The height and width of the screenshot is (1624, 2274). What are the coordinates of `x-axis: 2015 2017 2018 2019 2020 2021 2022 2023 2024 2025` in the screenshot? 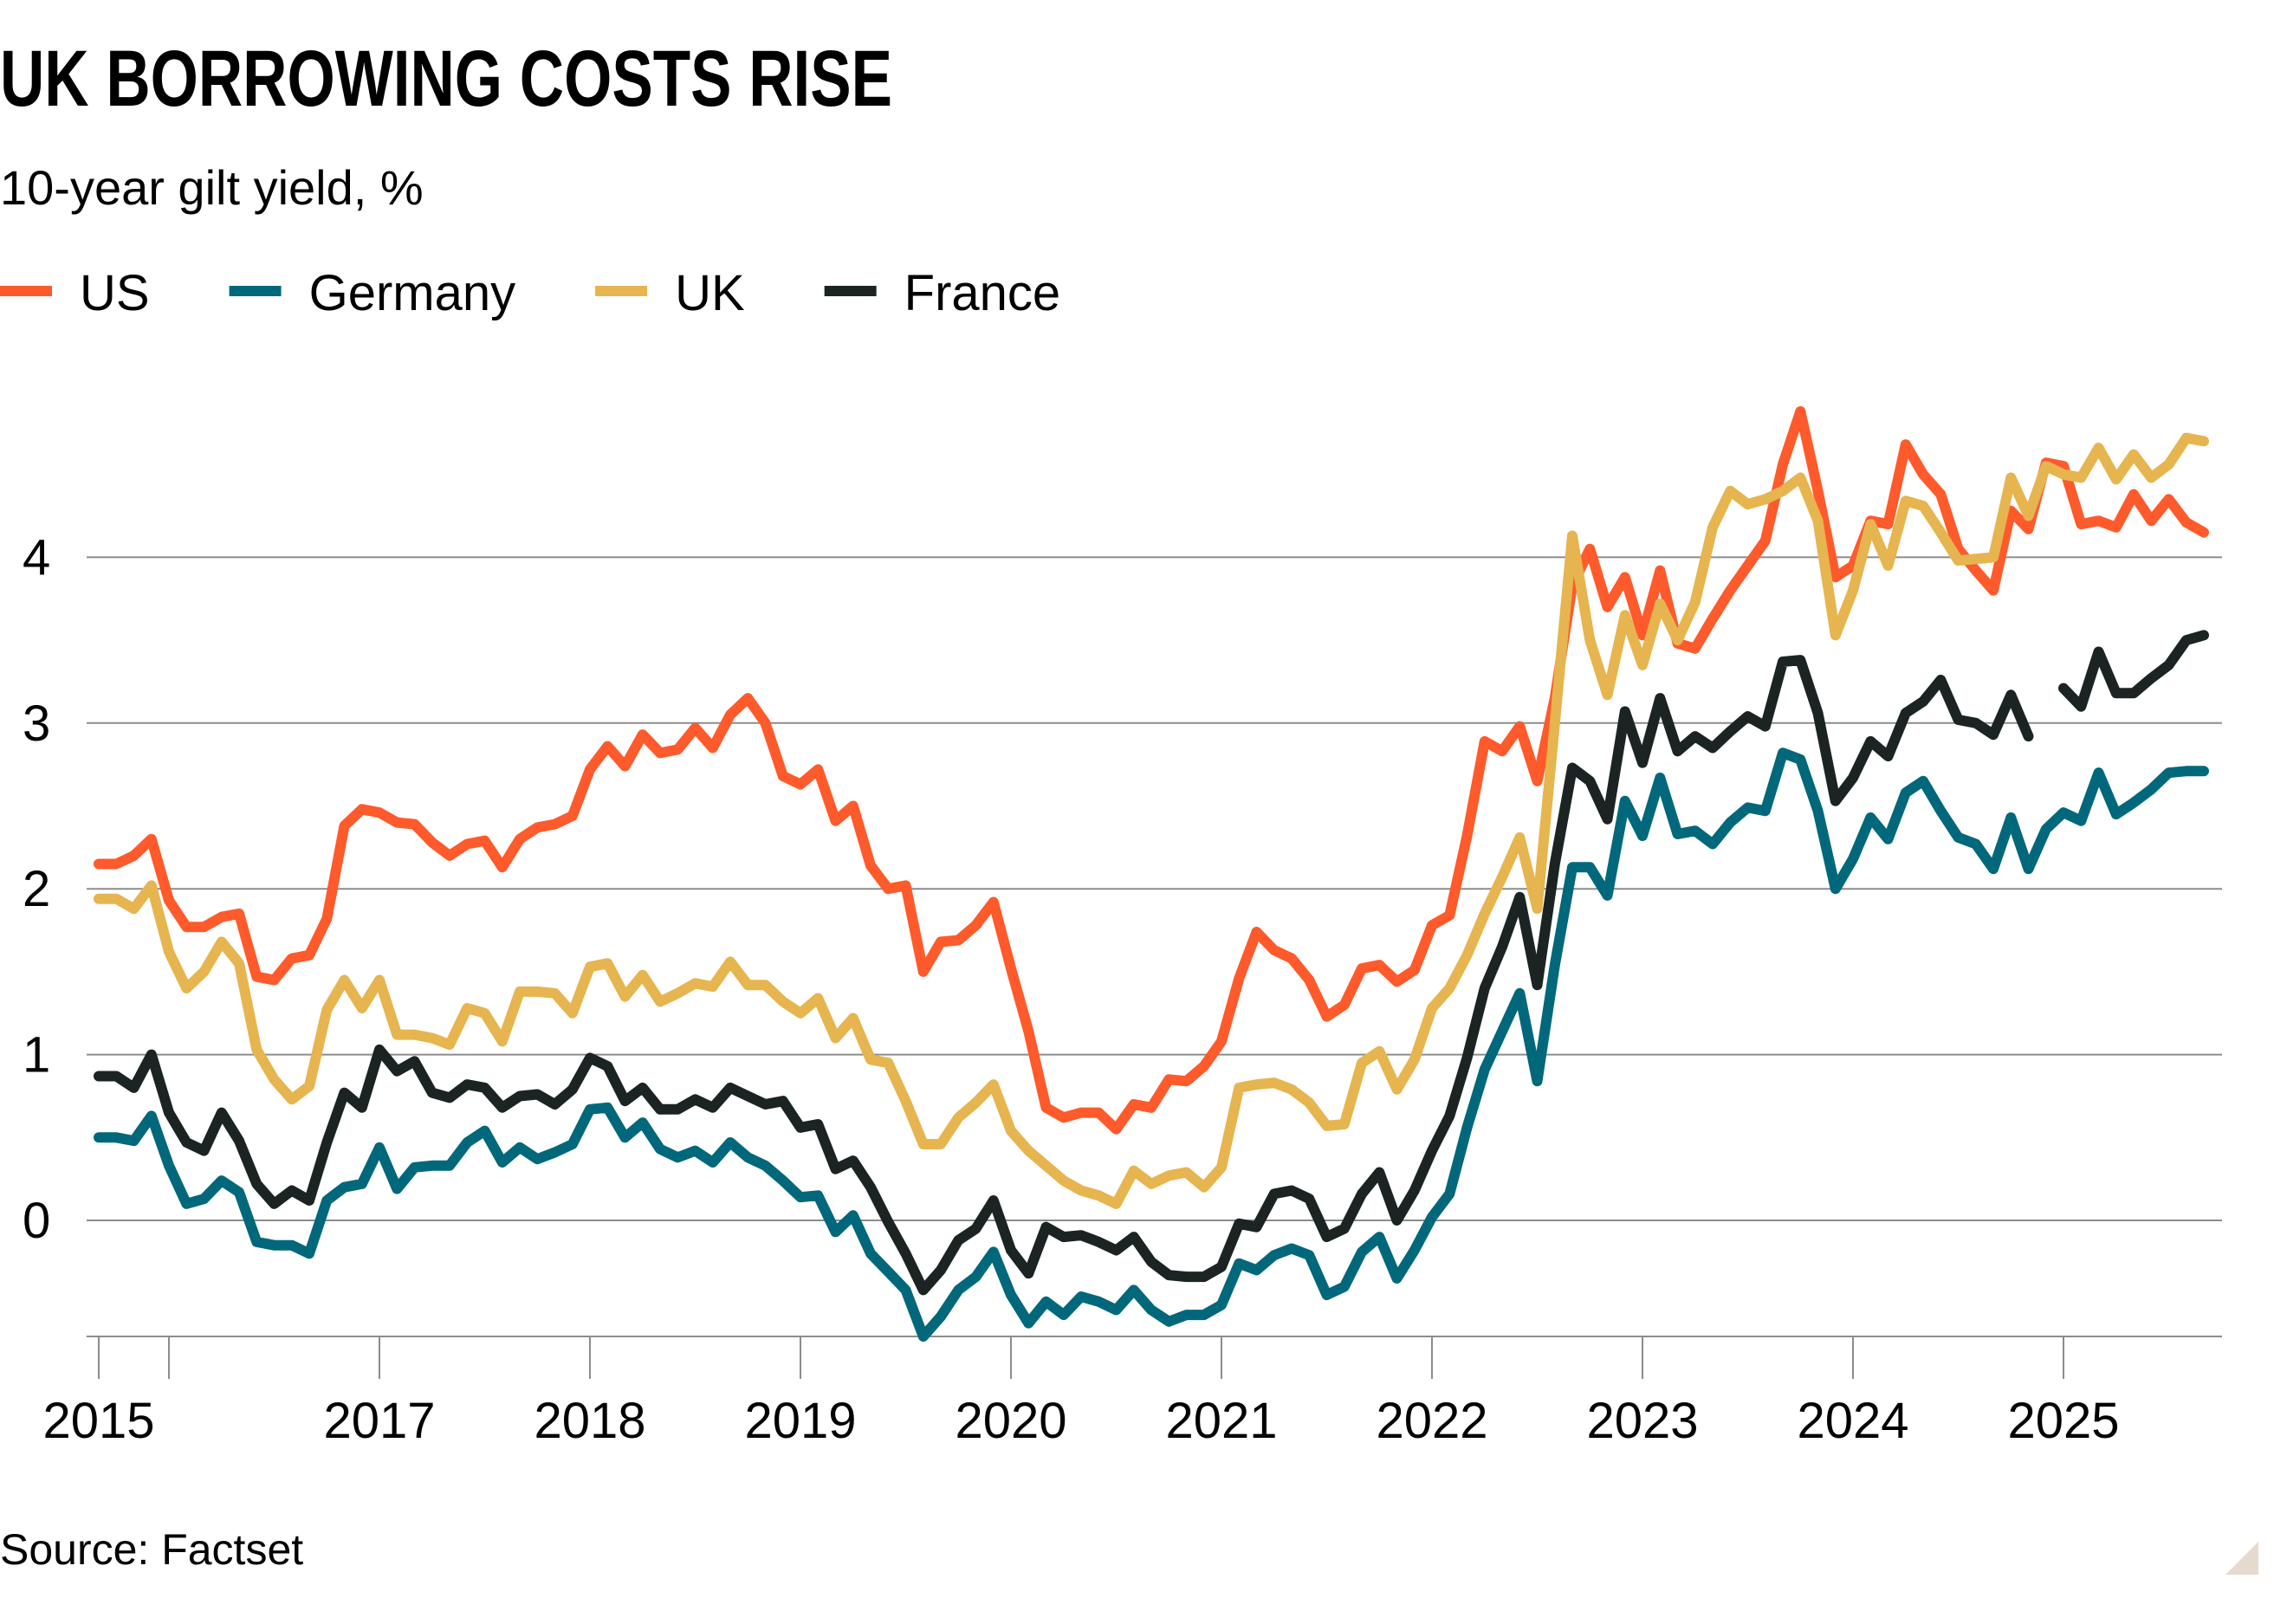 It's located at (1132, 1392).